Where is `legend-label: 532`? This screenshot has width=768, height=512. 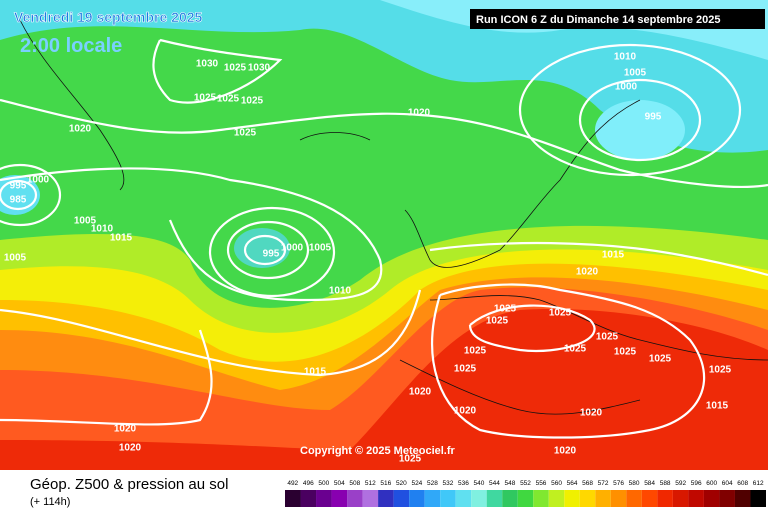
legend-label: 532 is located at coordinates (447, 483).